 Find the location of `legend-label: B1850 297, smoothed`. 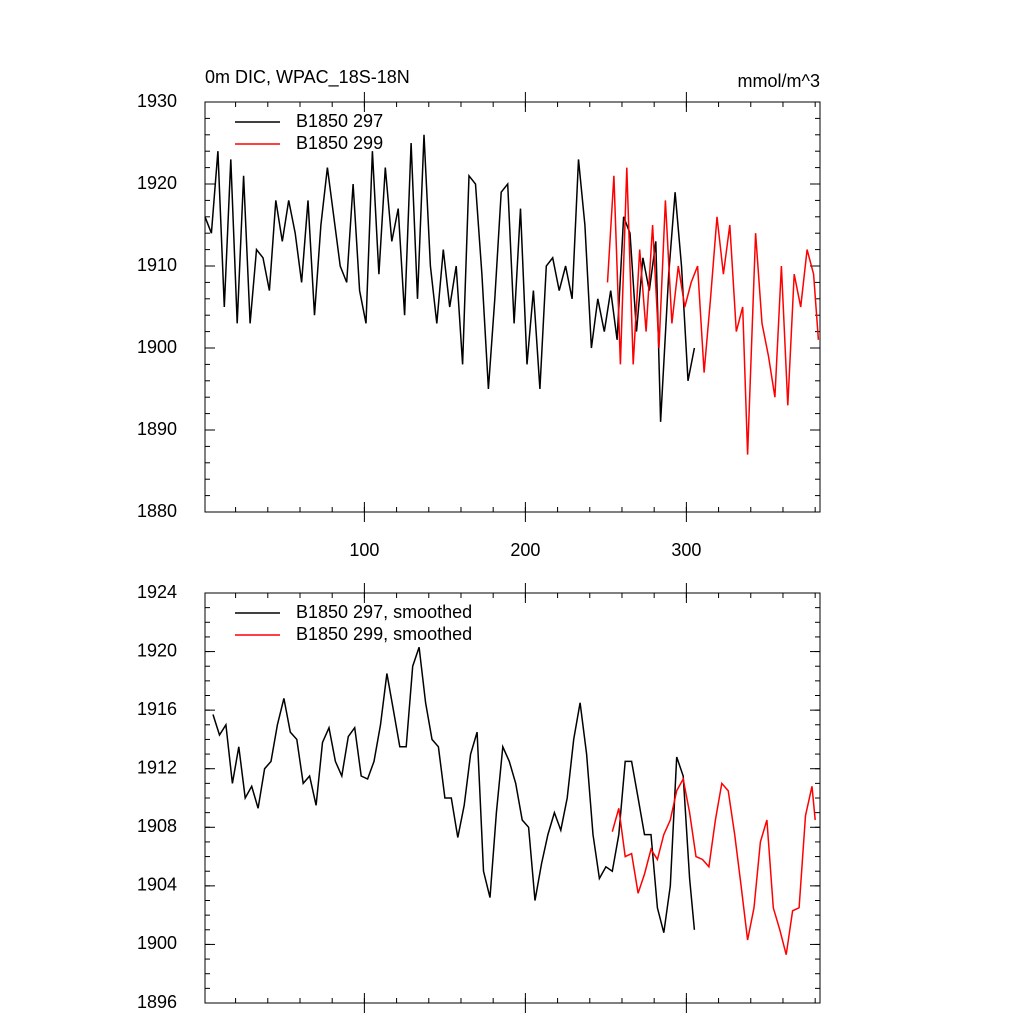

legend-label: B1850 297, smoothed is located at coordinates (384, 612).